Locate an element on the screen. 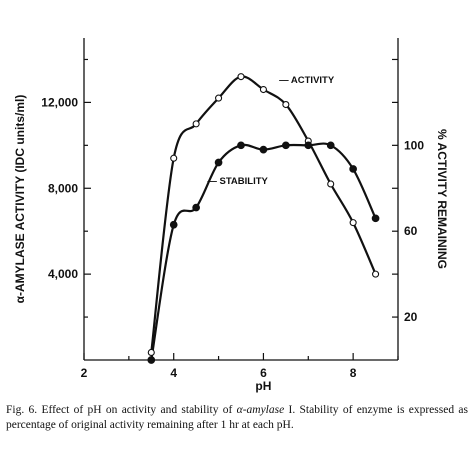  x-tick-label: 4 is located at coordinates (173, 373).